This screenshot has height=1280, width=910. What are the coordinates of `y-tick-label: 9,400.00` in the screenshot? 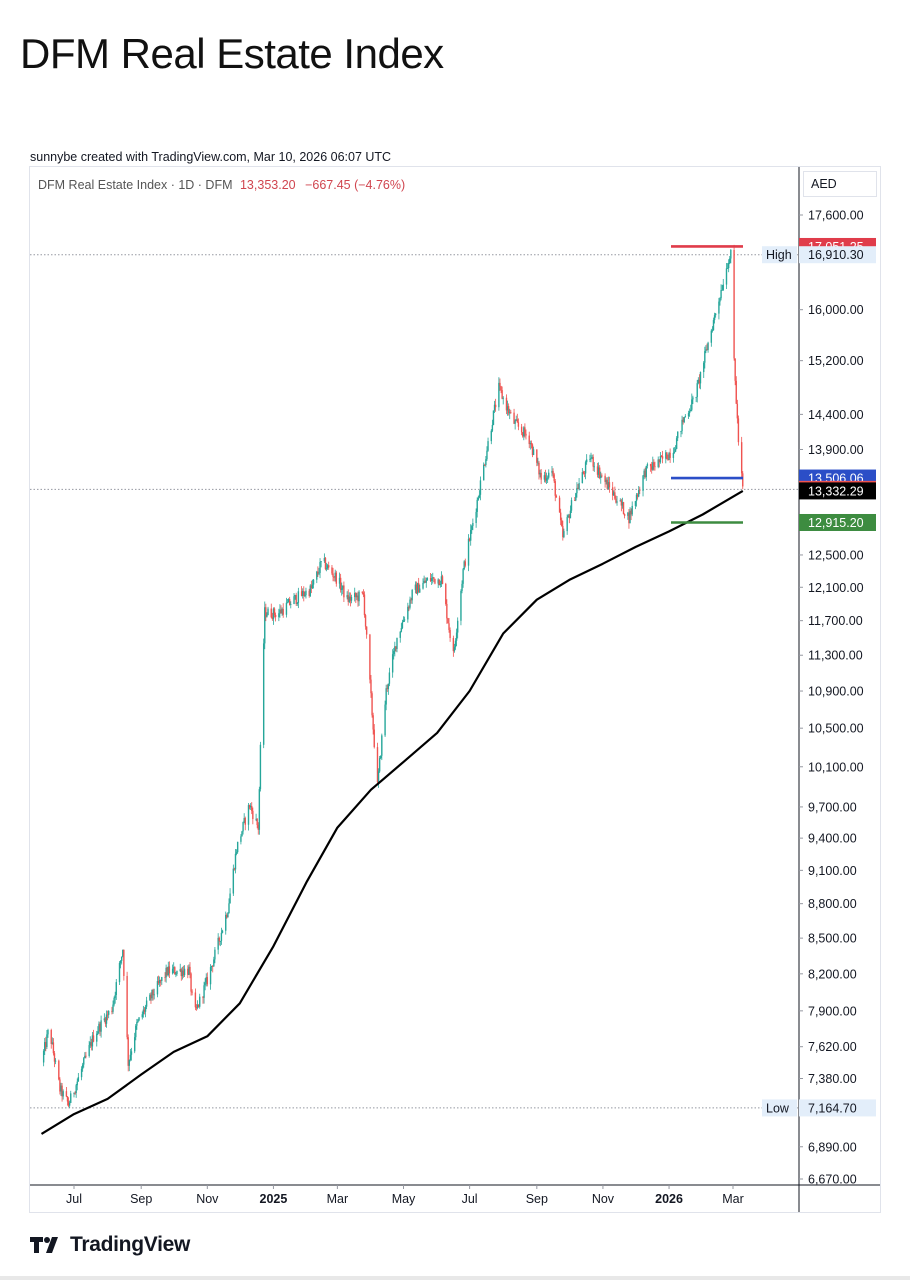 It's located at (832, 839).